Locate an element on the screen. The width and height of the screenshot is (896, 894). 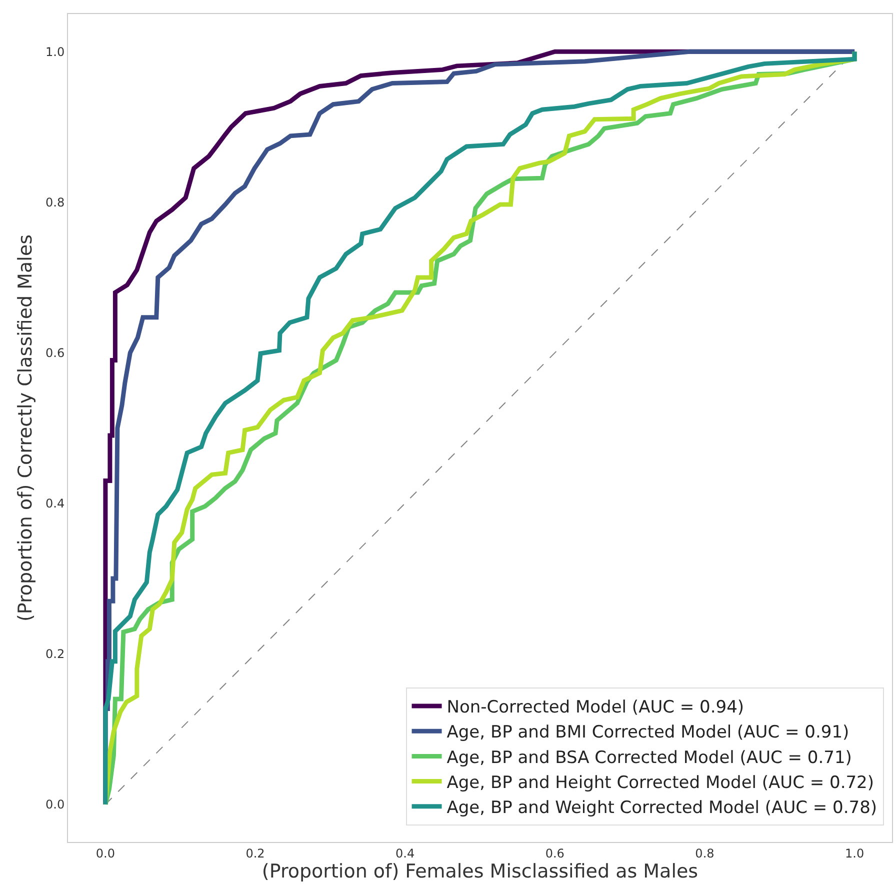
y-tick-label: 0.6 is located at coordinates (55, 353).